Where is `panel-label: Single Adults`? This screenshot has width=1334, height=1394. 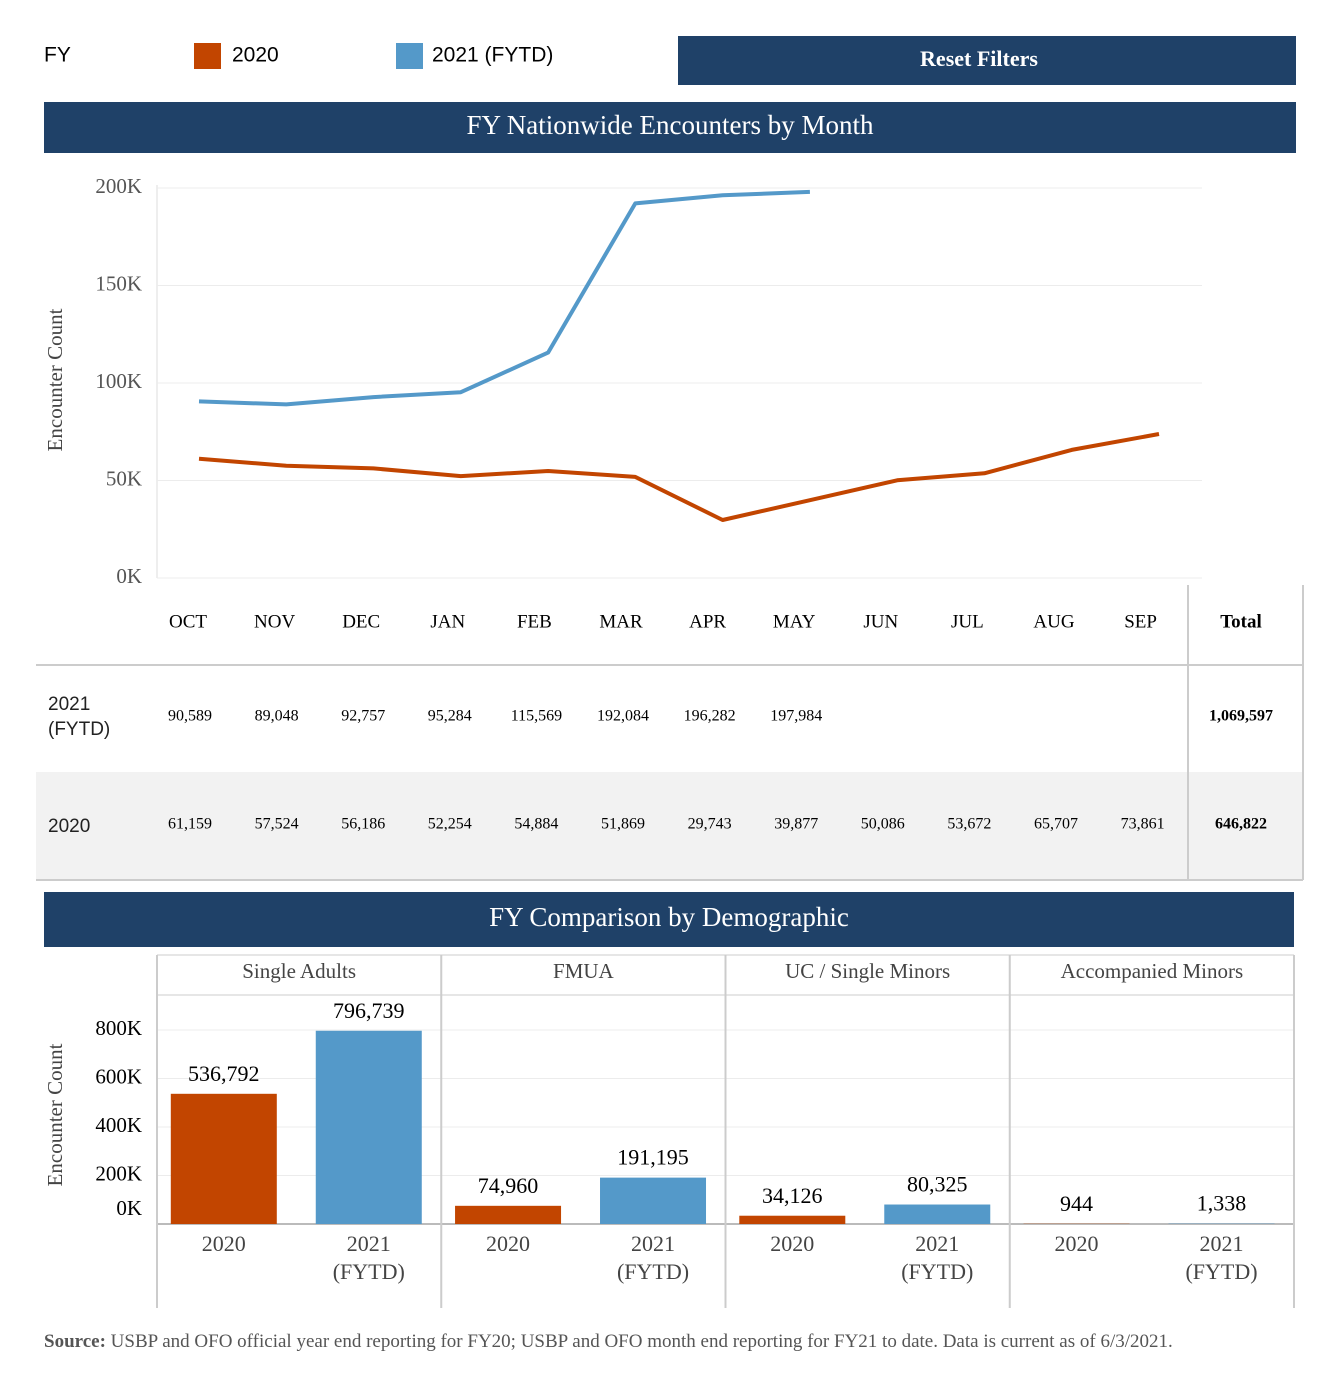 panel-label: Single Adults is located at coordinates (299, 971).